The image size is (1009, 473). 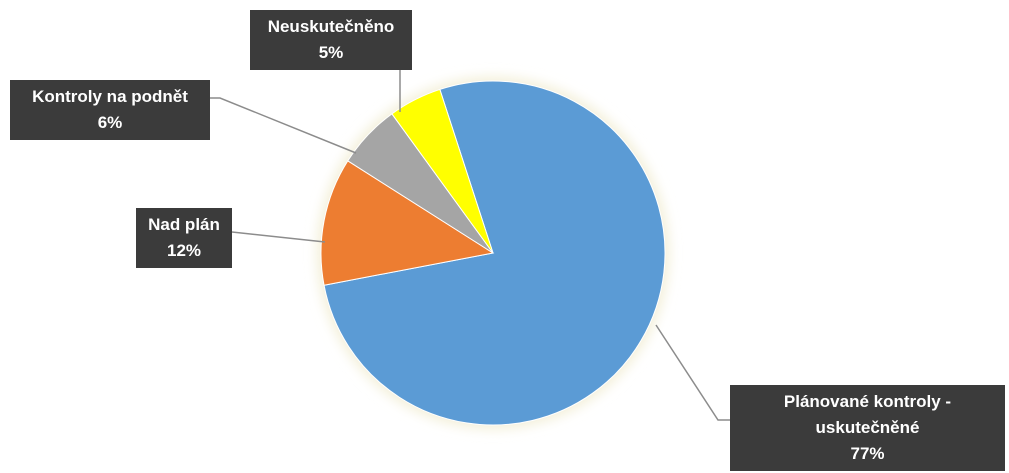 I want to click on label-value: 6%, so click(x=110, y=122).